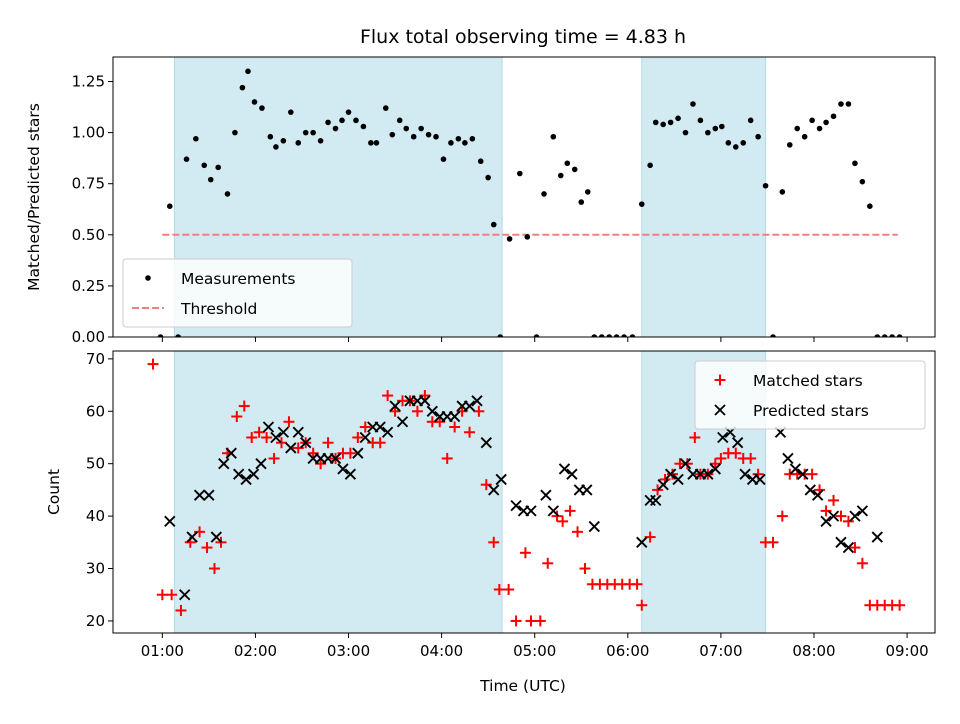  I want to click on legend-label: Measurements, so click(238, 279).